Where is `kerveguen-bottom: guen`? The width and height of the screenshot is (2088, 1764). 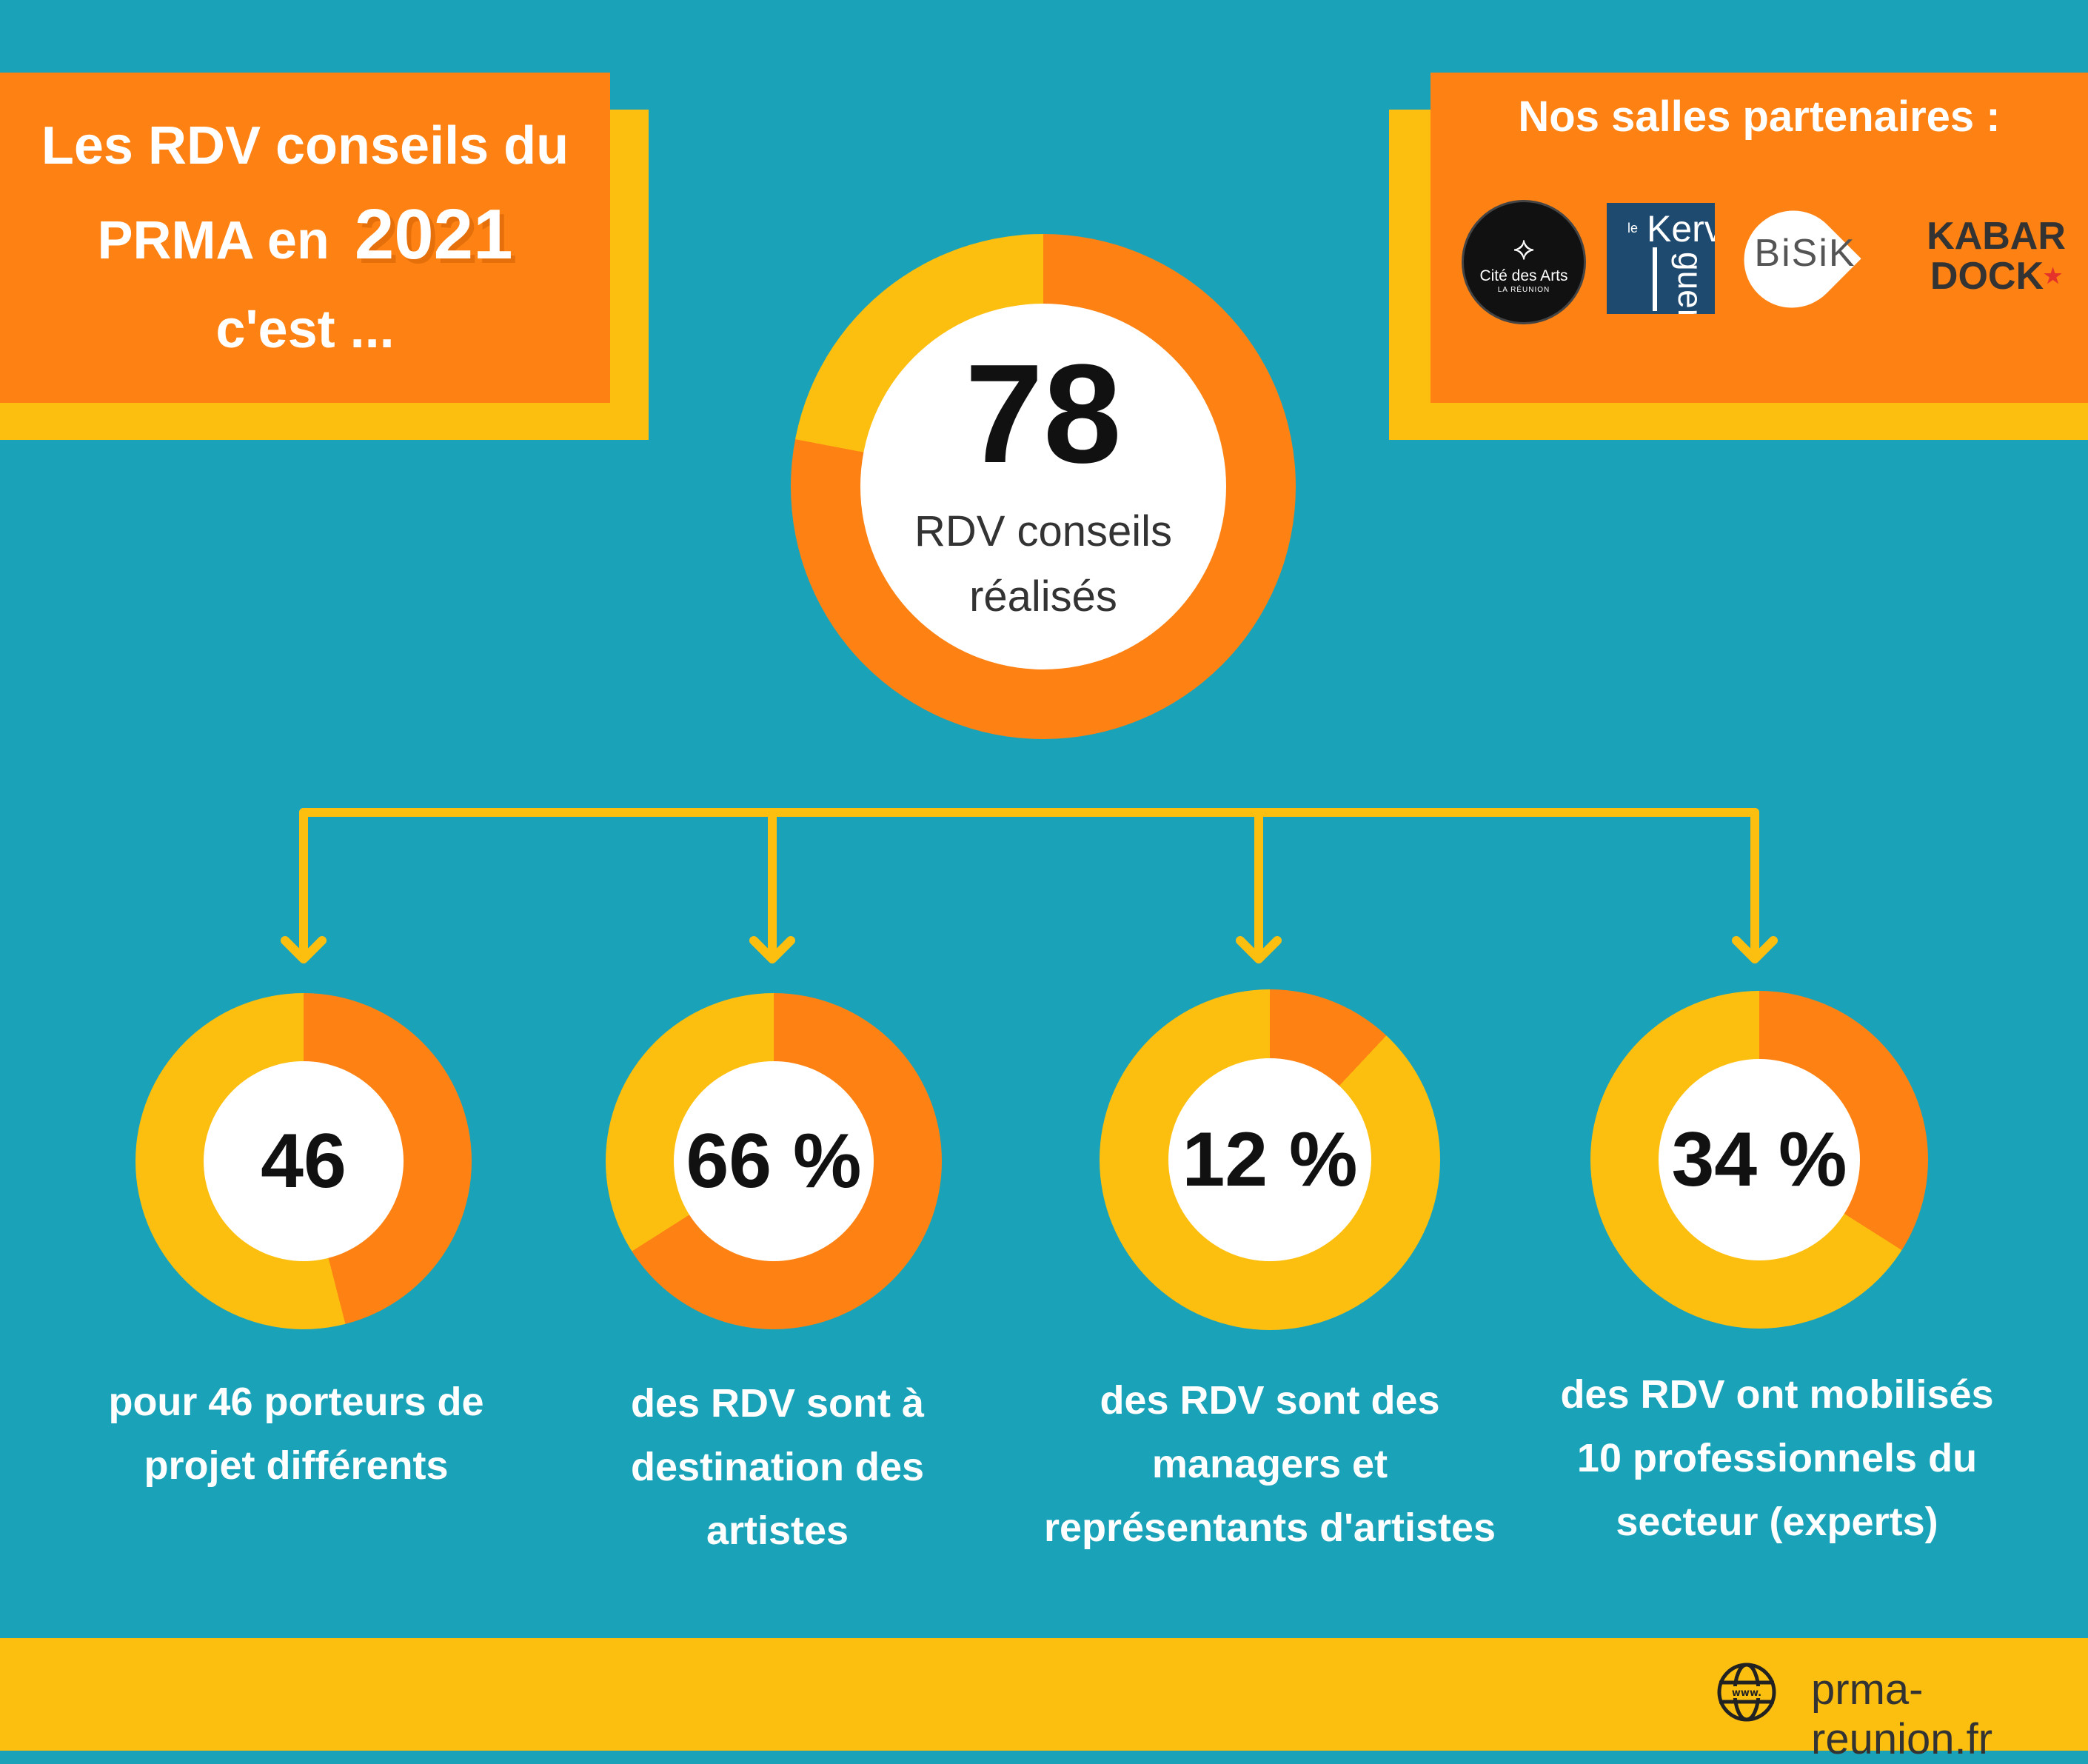 kerveguen-bottom: guen is located at coordinates (1690, 283).